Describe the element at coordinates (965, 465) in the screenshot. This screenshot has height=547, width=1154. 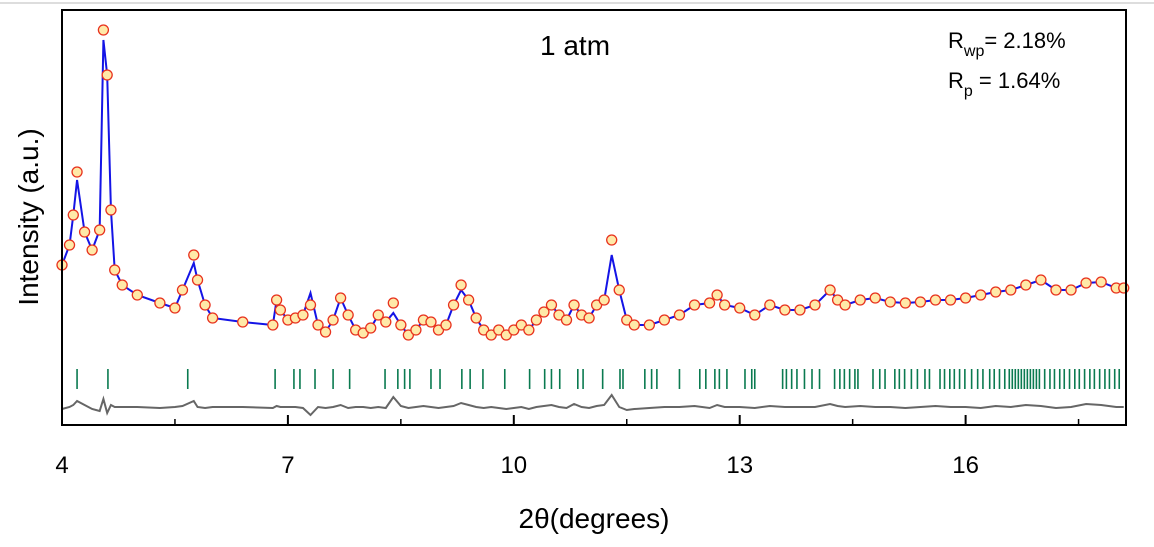
I see `x-tick-label: 16` at that location.